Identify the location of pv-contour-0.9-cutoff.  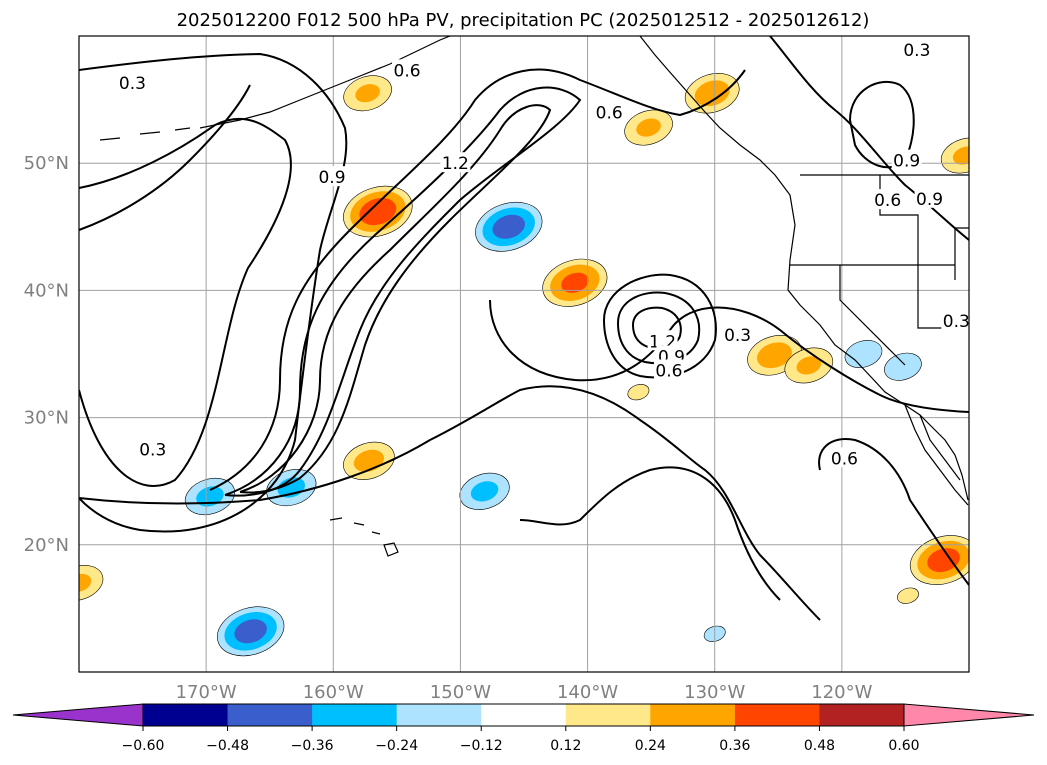
(658, 328).